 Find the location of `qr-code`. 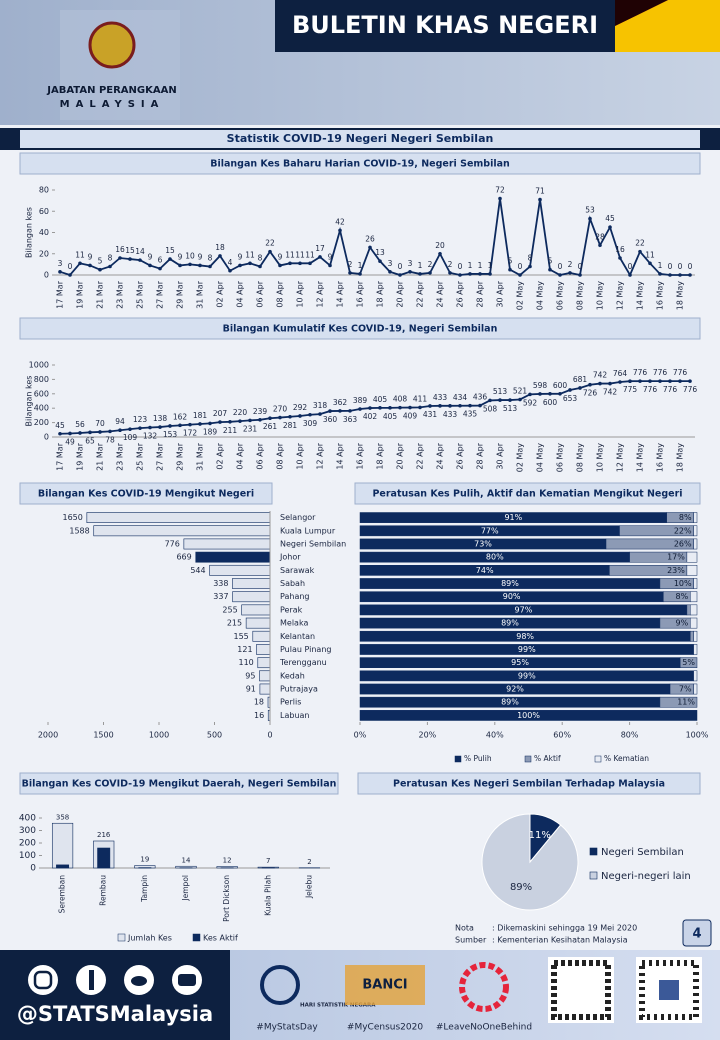

qr-code is located at coordinates (581, 990).